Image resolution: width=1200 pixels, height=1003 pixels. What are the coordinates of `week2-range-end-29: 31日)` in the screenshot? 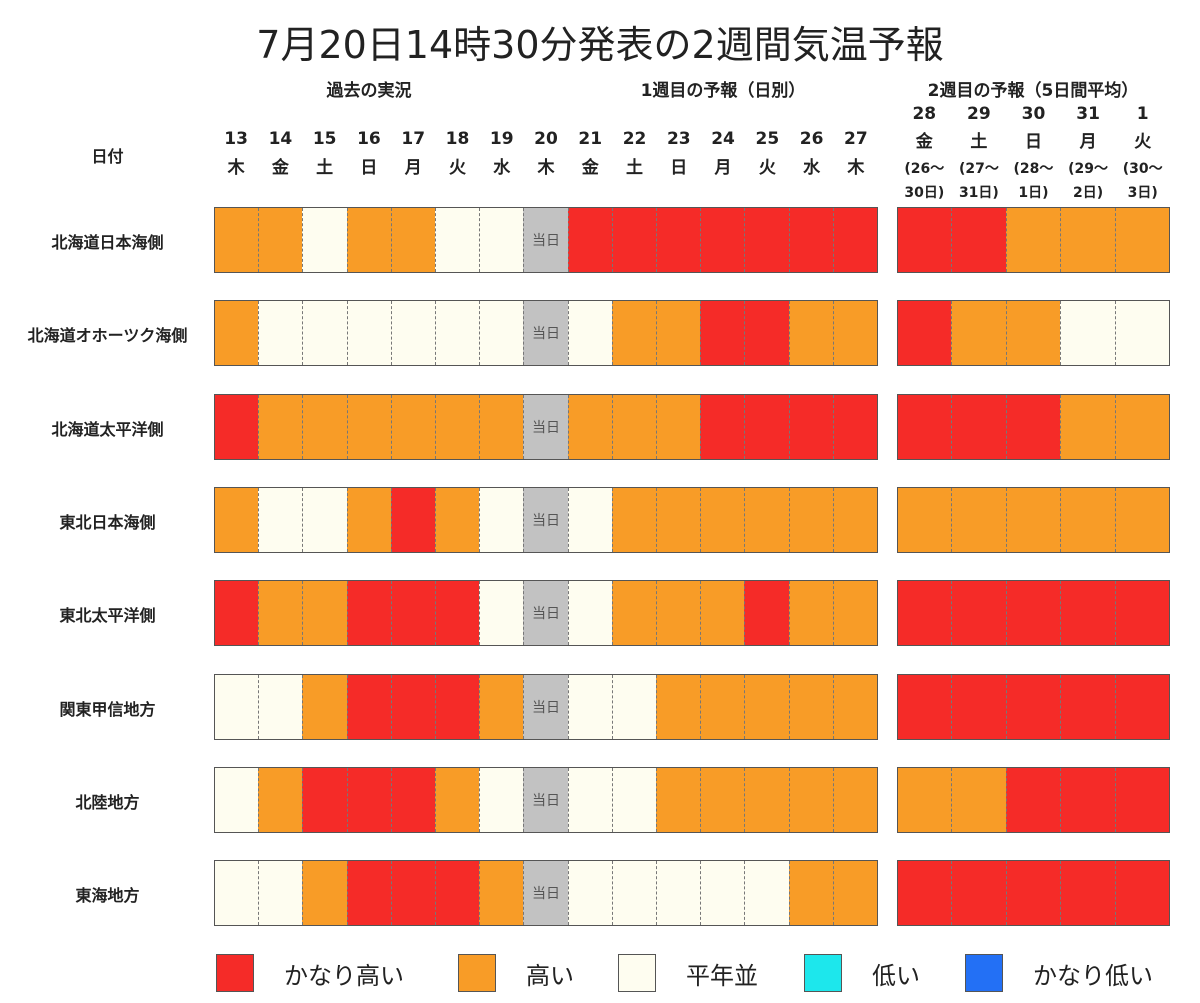 It's located at (978, 193).